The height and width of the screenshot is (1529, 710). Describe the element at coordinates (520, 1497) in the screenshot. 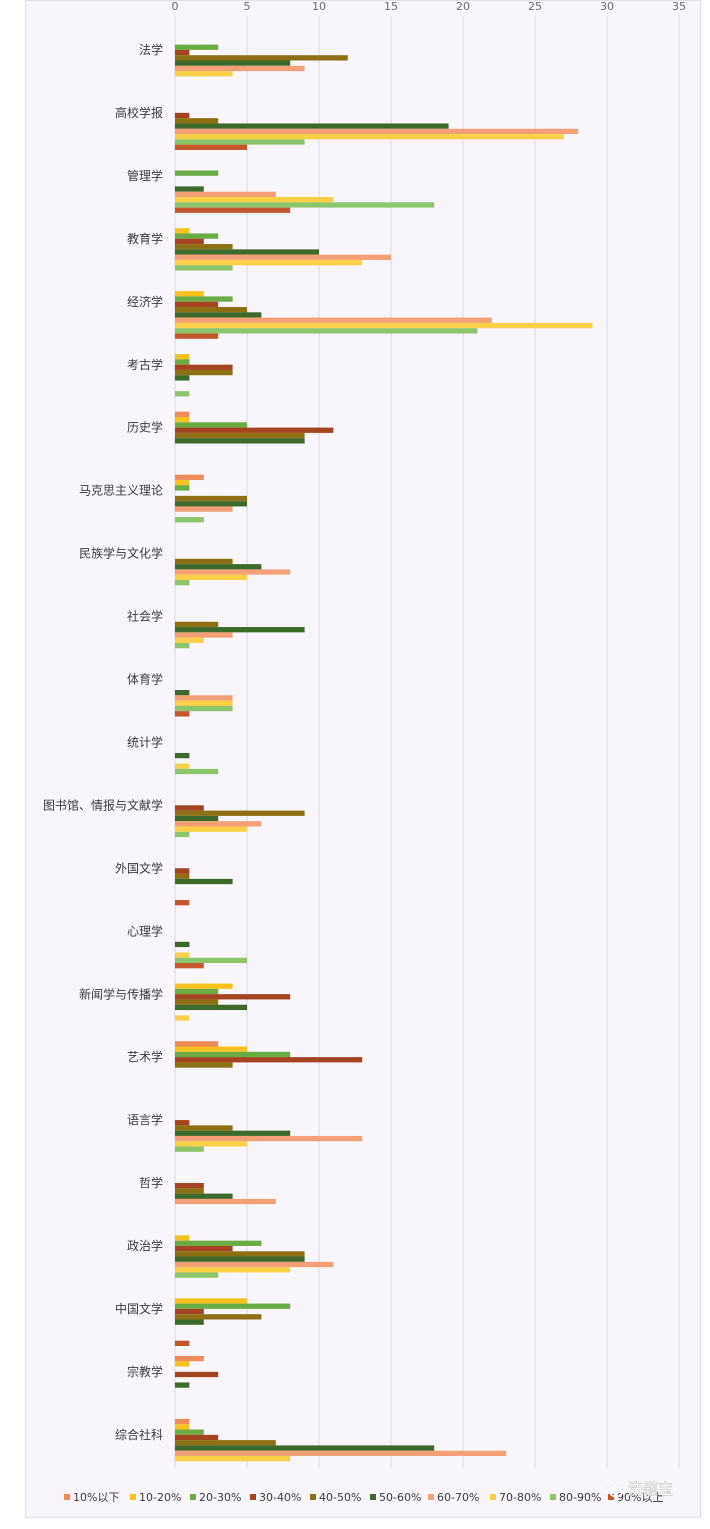

I see `legend-label: 70-80%` at that location.